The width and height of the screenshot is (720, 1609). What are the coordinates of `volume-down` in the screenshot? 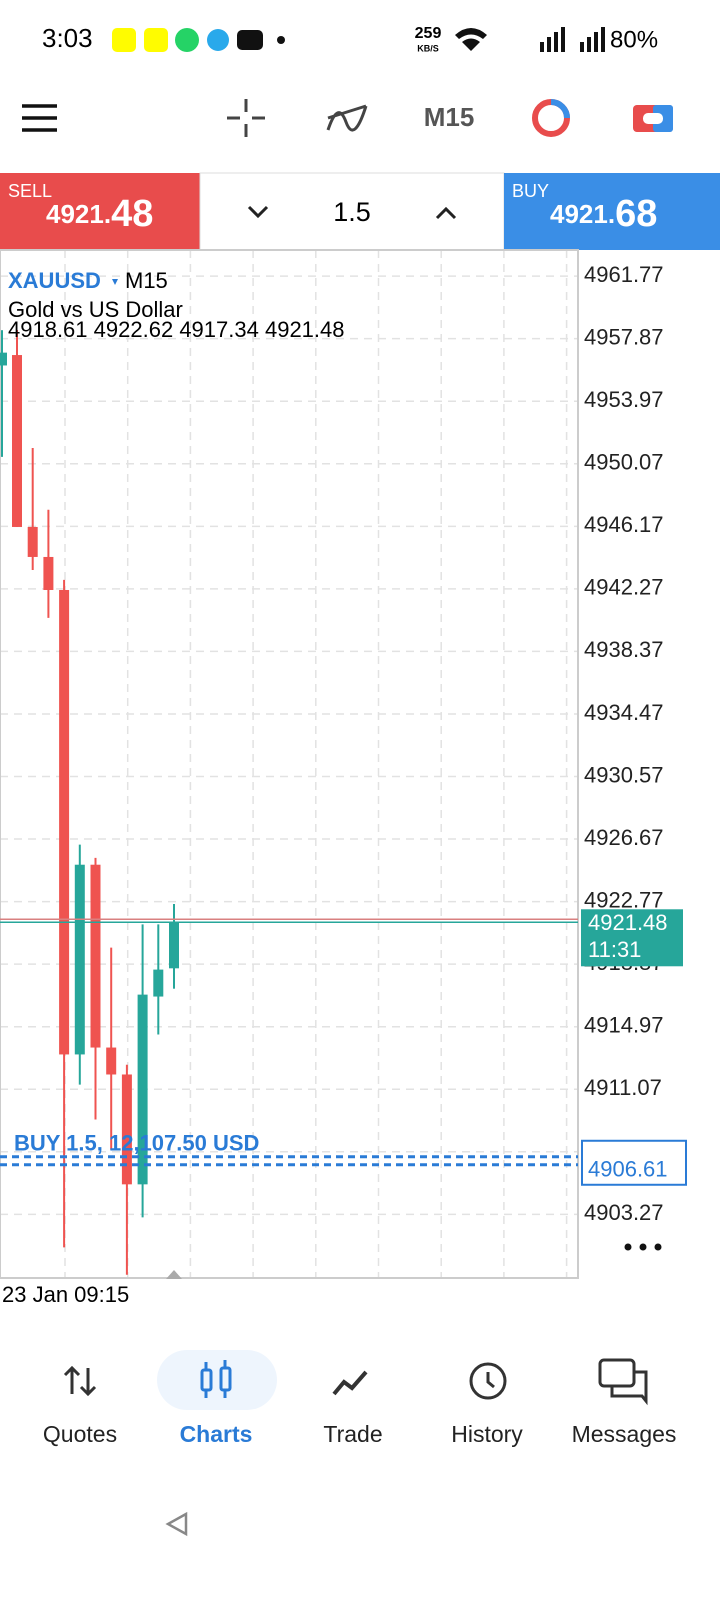 It's located at (258, 212).